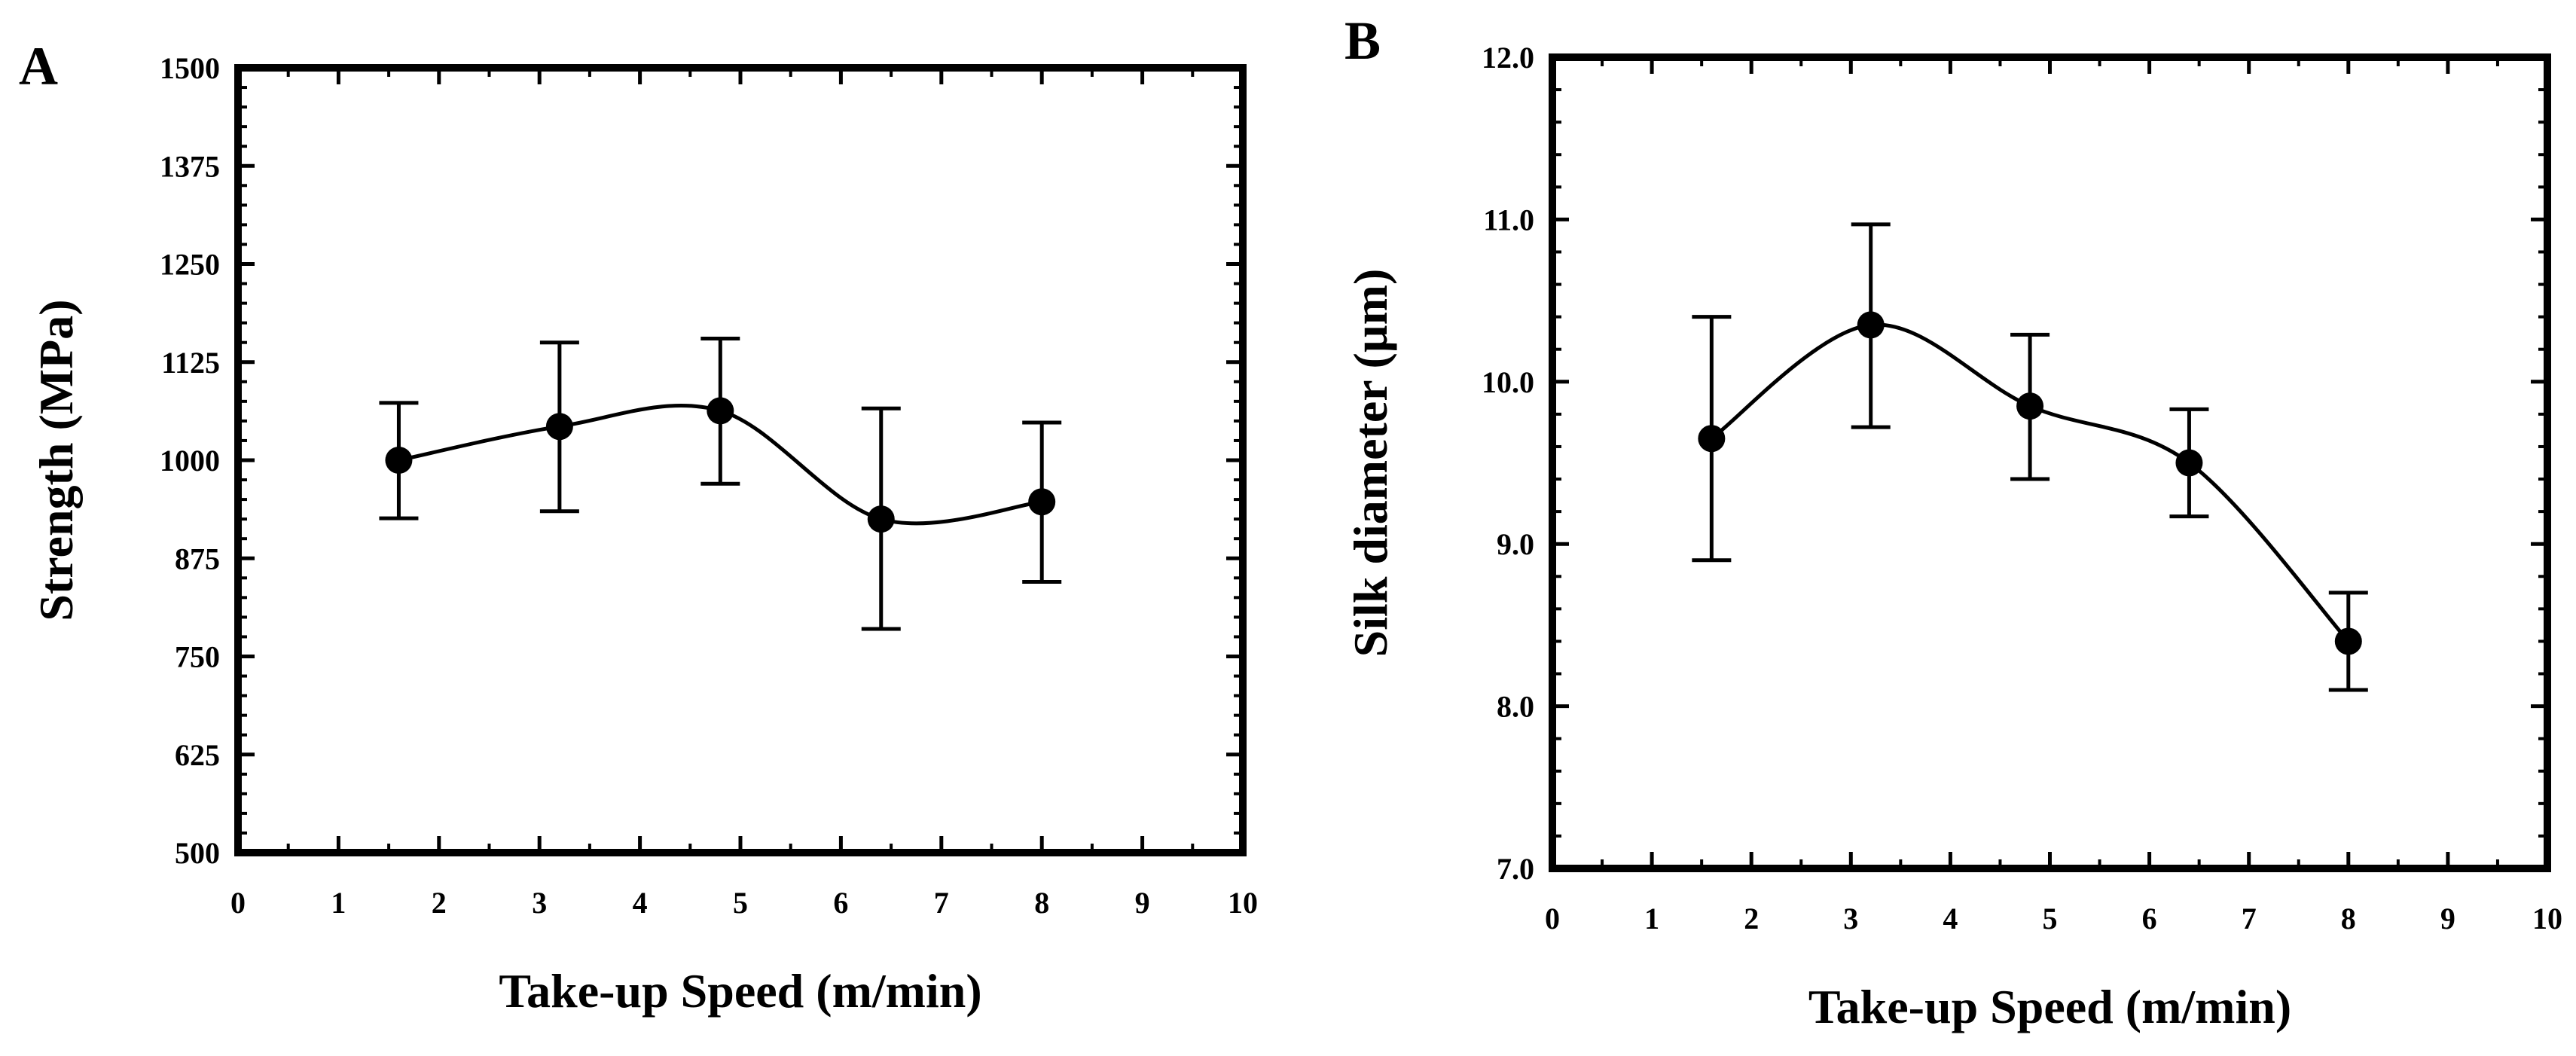 This screenshot has height=1056, width=2576. I want to click on y-tick-label: 12.0, so click(1508, 58).